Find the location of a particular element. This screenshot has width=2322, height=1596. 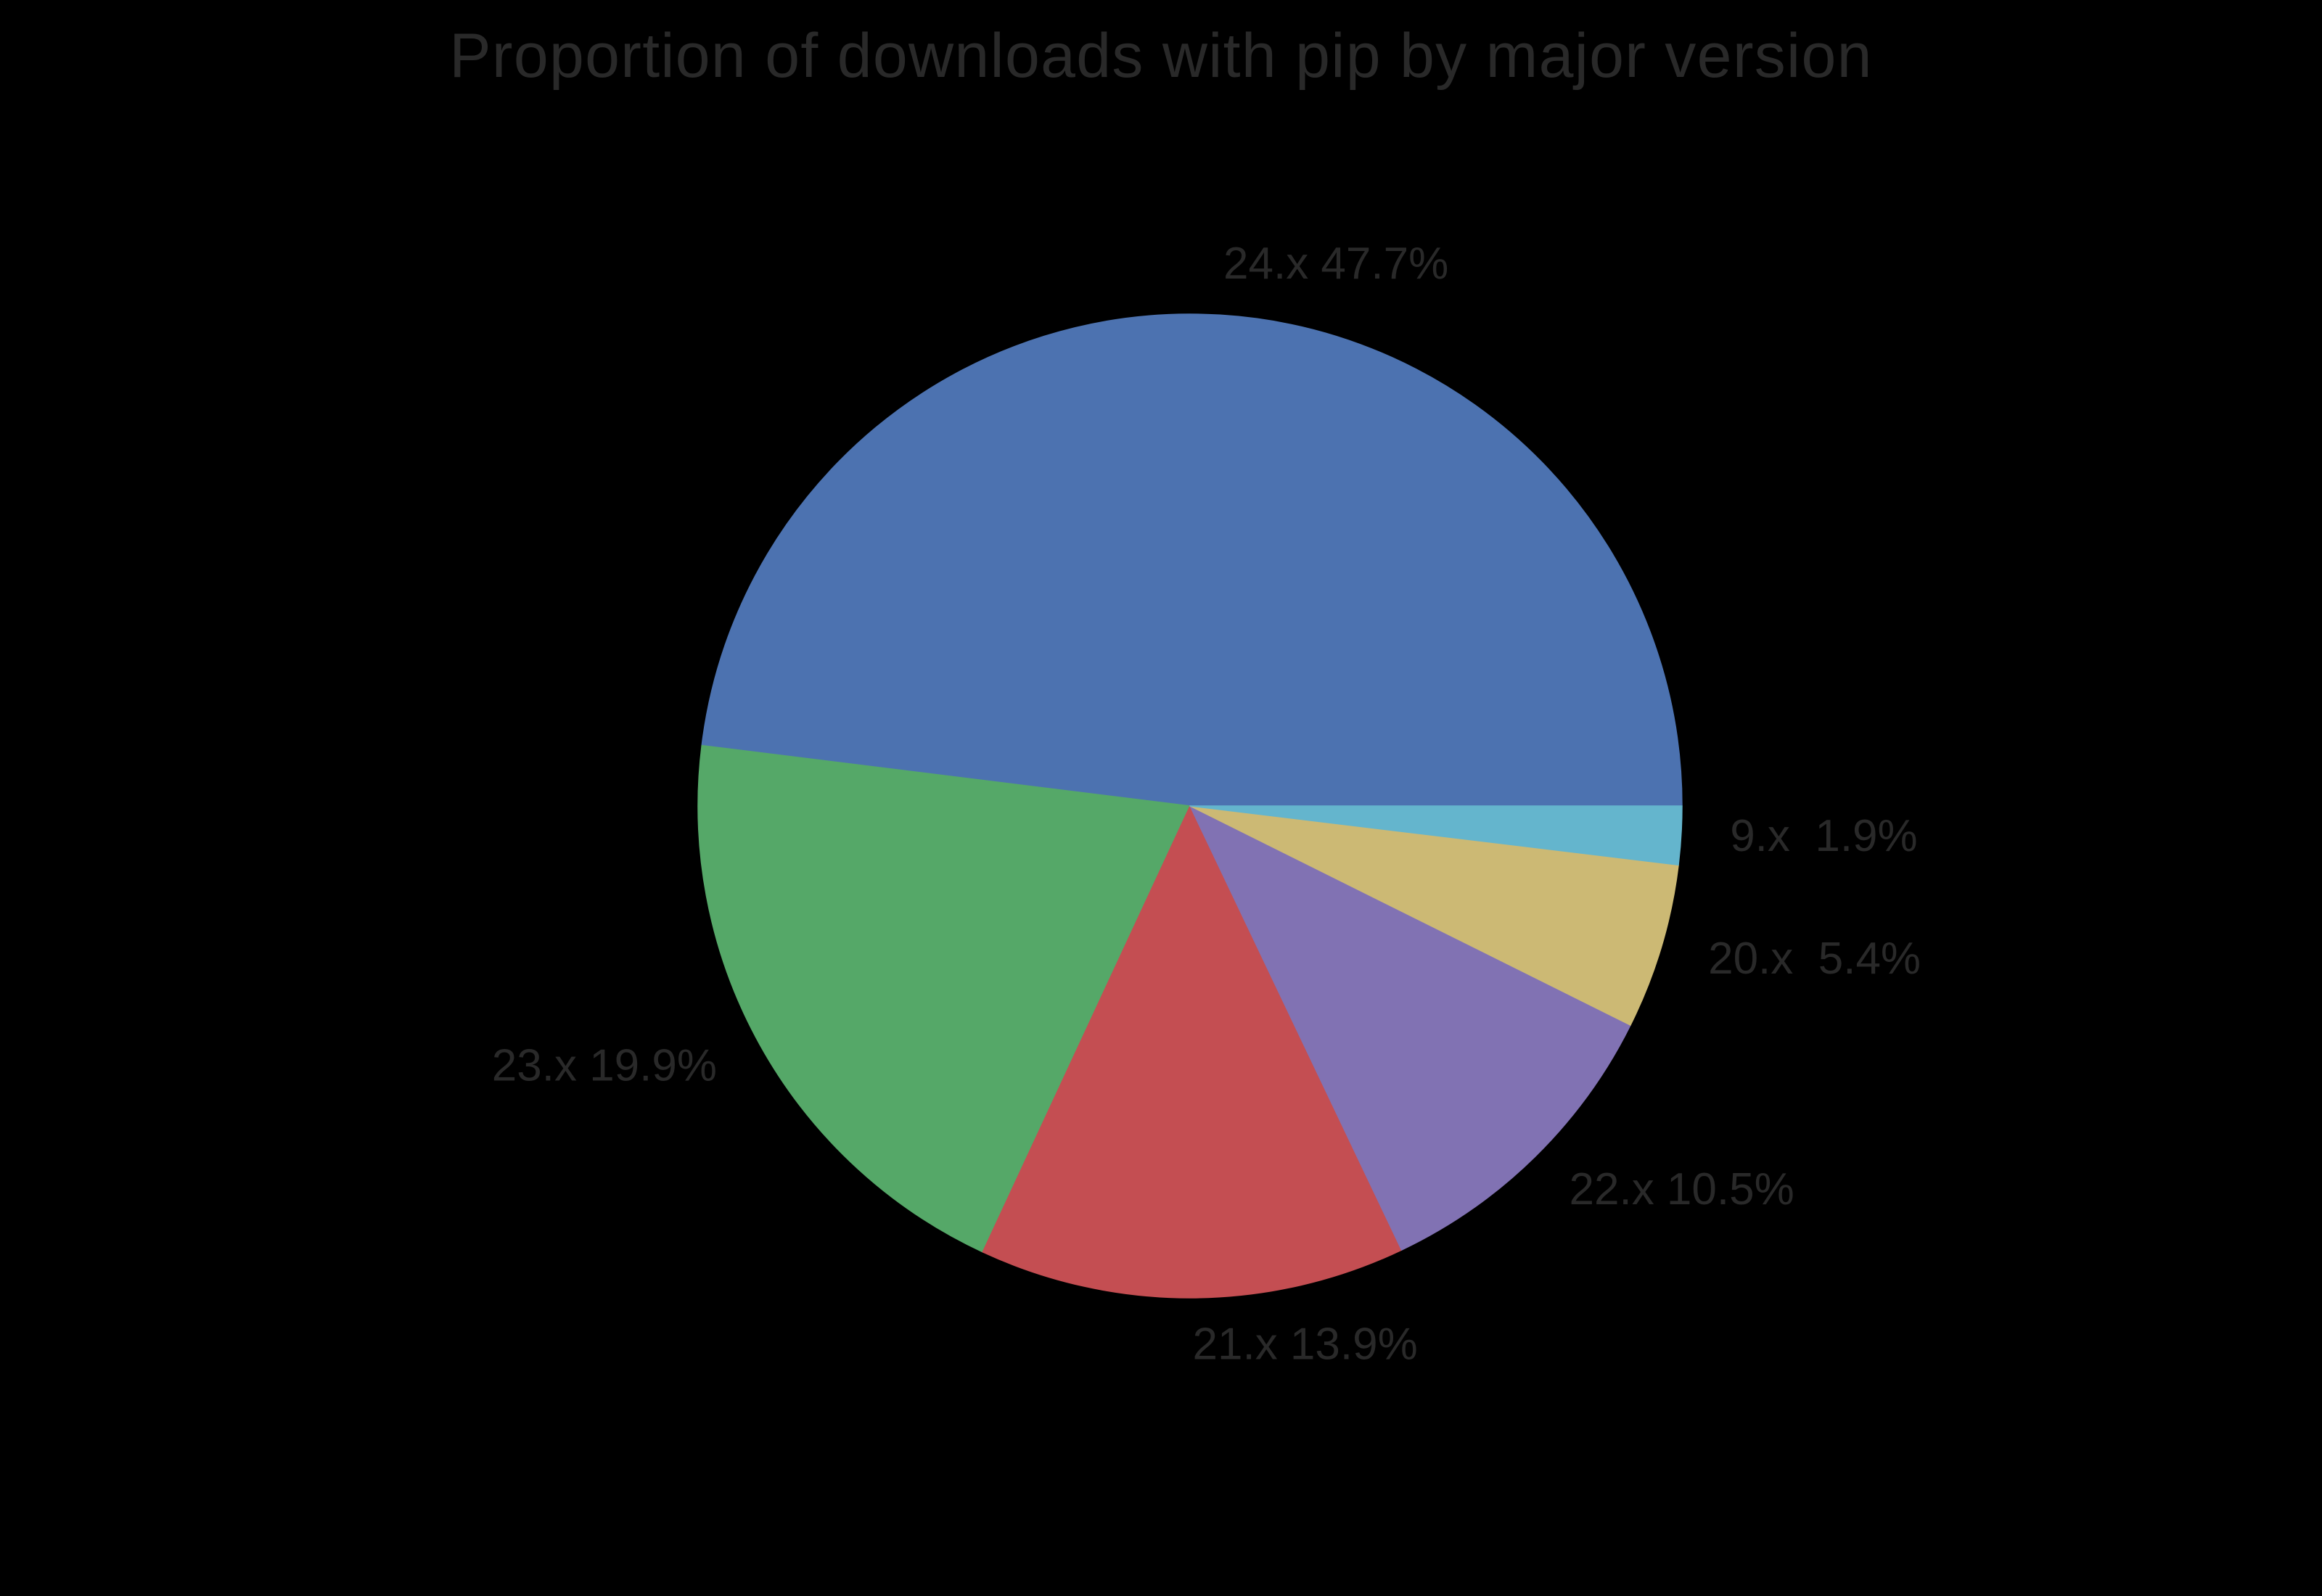

svg-text: 20.x 5.4% is located at coordinates (1814, 959).